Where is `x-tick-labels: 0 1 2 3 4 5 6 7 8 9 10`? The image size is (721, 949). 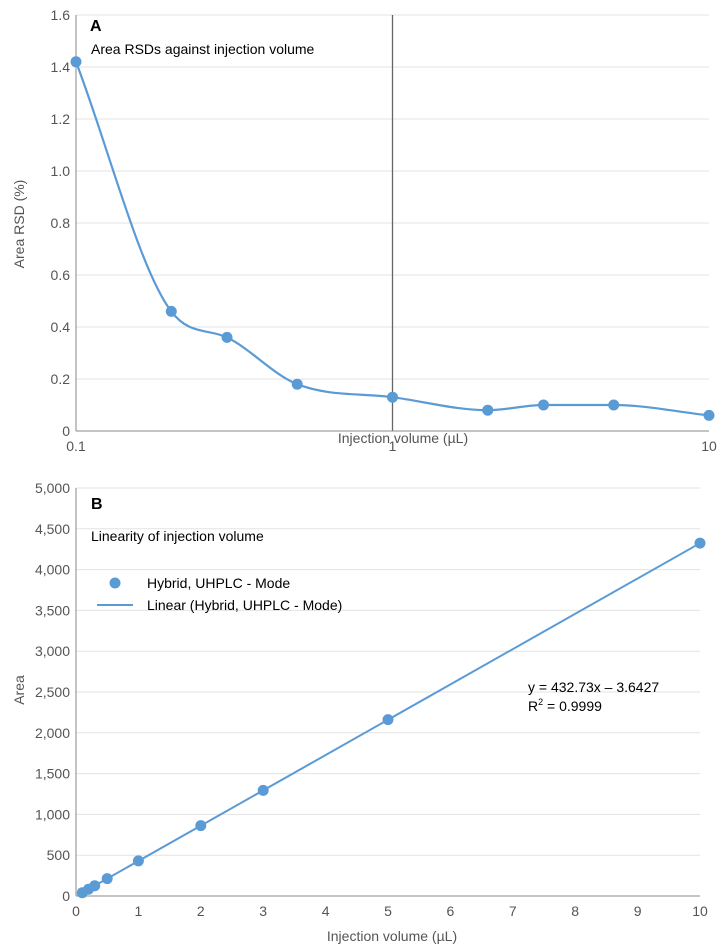
x-tick-labels: 0 1 2 3 4 5 6 7 8 9 10 is located at coordinates (390, 911).